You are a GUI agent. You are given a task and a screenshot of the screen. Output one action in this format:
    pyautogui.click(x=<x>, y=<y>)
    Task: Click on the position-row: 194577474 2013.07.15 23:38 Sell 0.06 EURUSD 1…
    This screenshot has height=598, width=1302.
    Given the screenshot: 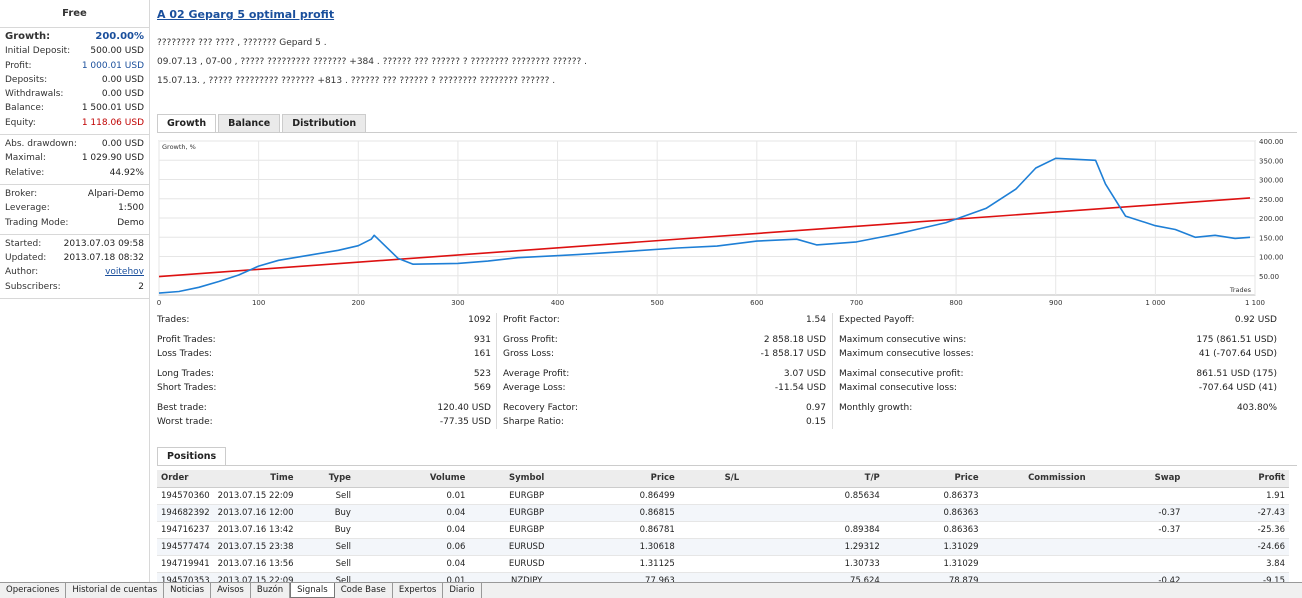 What is the action you would take?
    pyautogui.click(x=723, y=547)
    